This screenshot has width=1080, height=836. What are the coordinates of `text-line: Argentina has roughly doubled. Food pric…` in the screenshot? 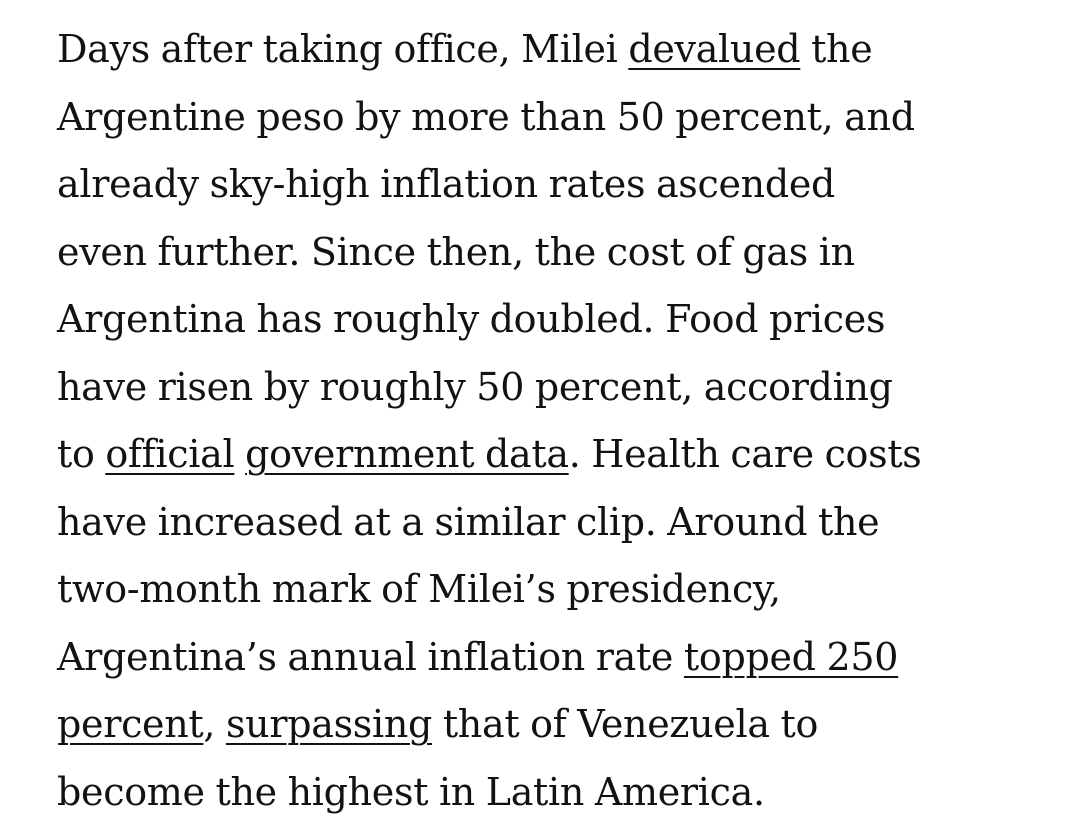 It's located at (471, 319).